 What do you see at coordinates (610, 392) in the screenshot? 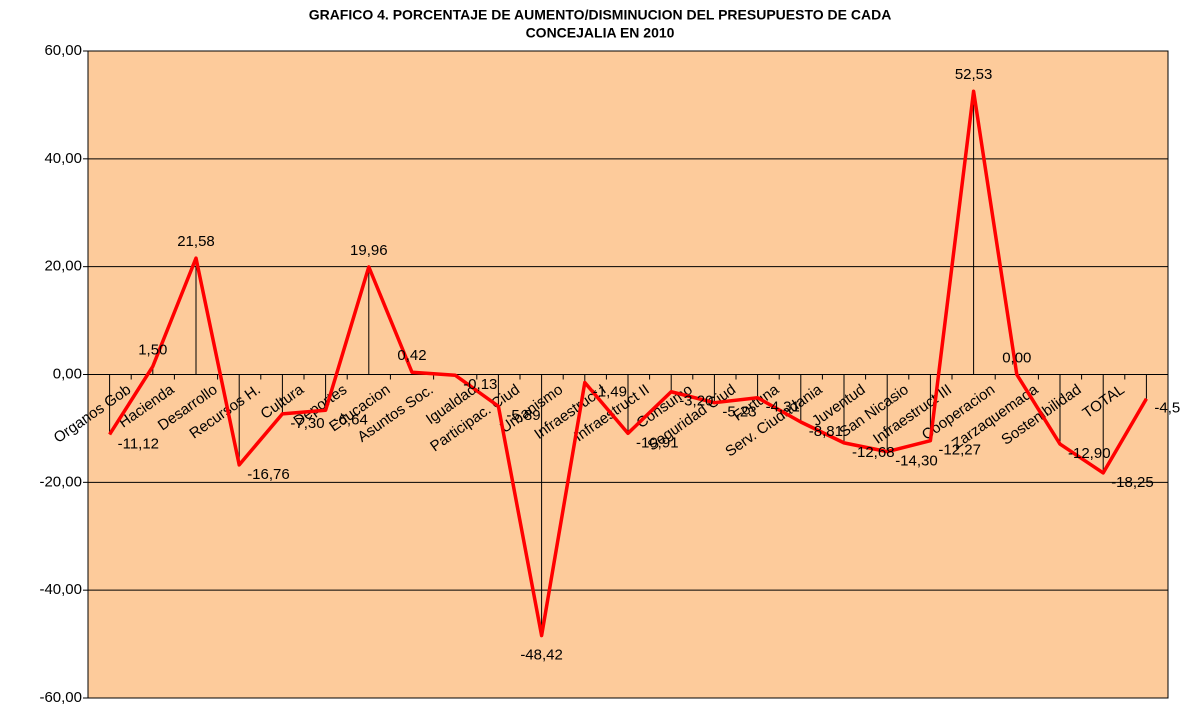
I see `data-label: -1,49` at bounding box center [610, 392].